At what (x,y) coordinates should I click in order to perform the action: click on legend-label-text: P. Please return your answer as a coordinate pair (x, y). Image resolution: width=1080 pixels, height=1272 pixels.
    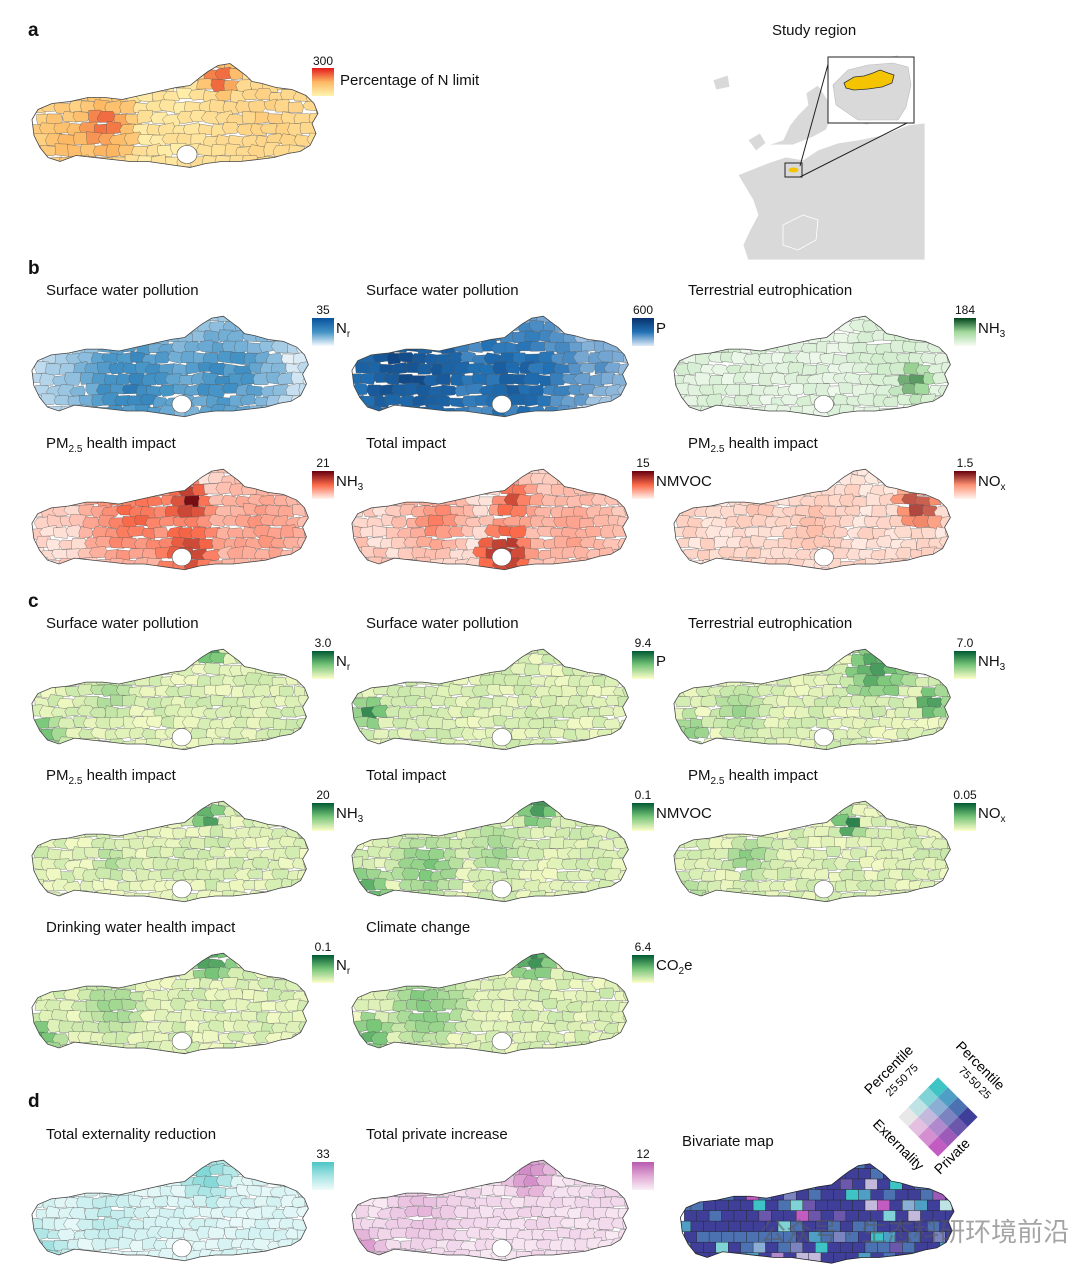
    Looking at the image, I should click on (661, 661).